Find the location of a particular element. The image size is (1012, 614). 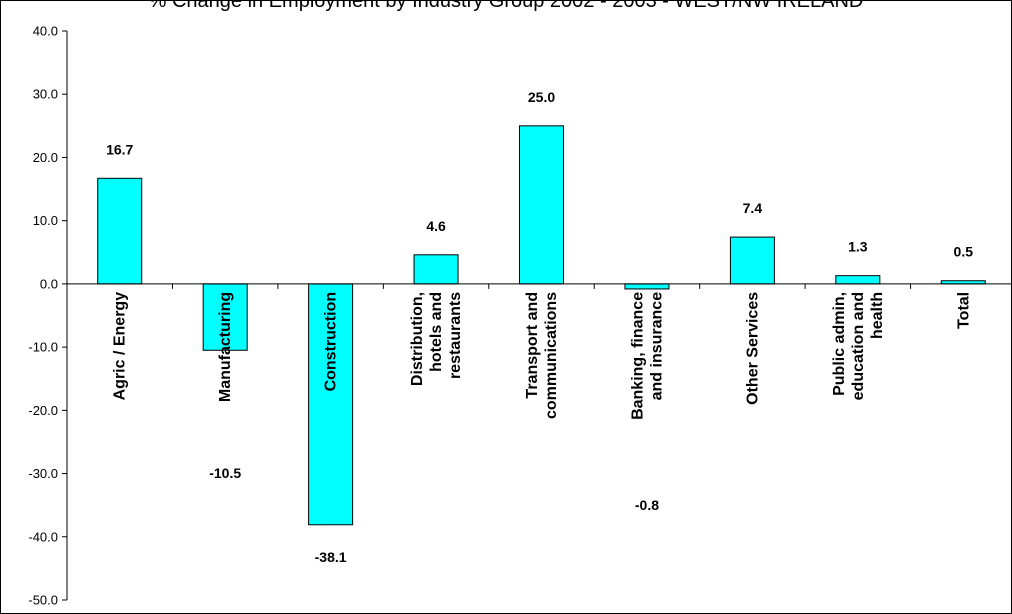

category-label-line: Total is located at coordinates (963, 310).